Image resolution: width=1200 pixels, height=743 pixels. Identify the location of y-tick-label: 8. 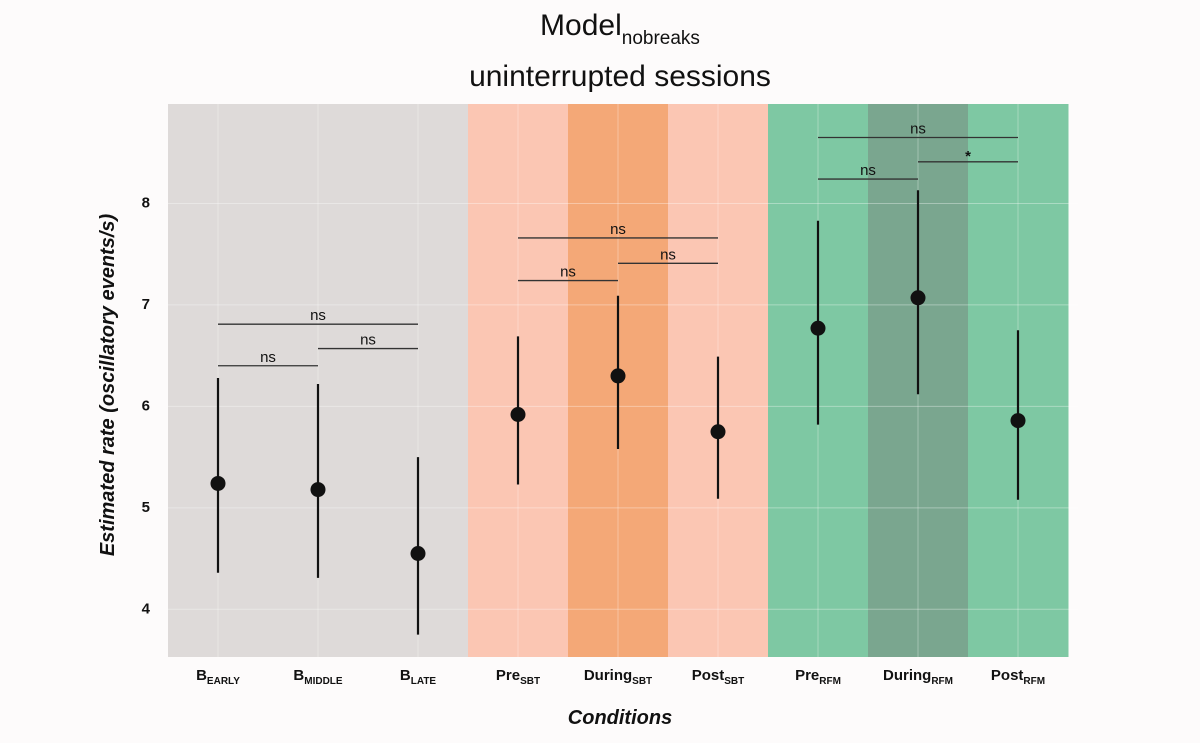
(146, 202).